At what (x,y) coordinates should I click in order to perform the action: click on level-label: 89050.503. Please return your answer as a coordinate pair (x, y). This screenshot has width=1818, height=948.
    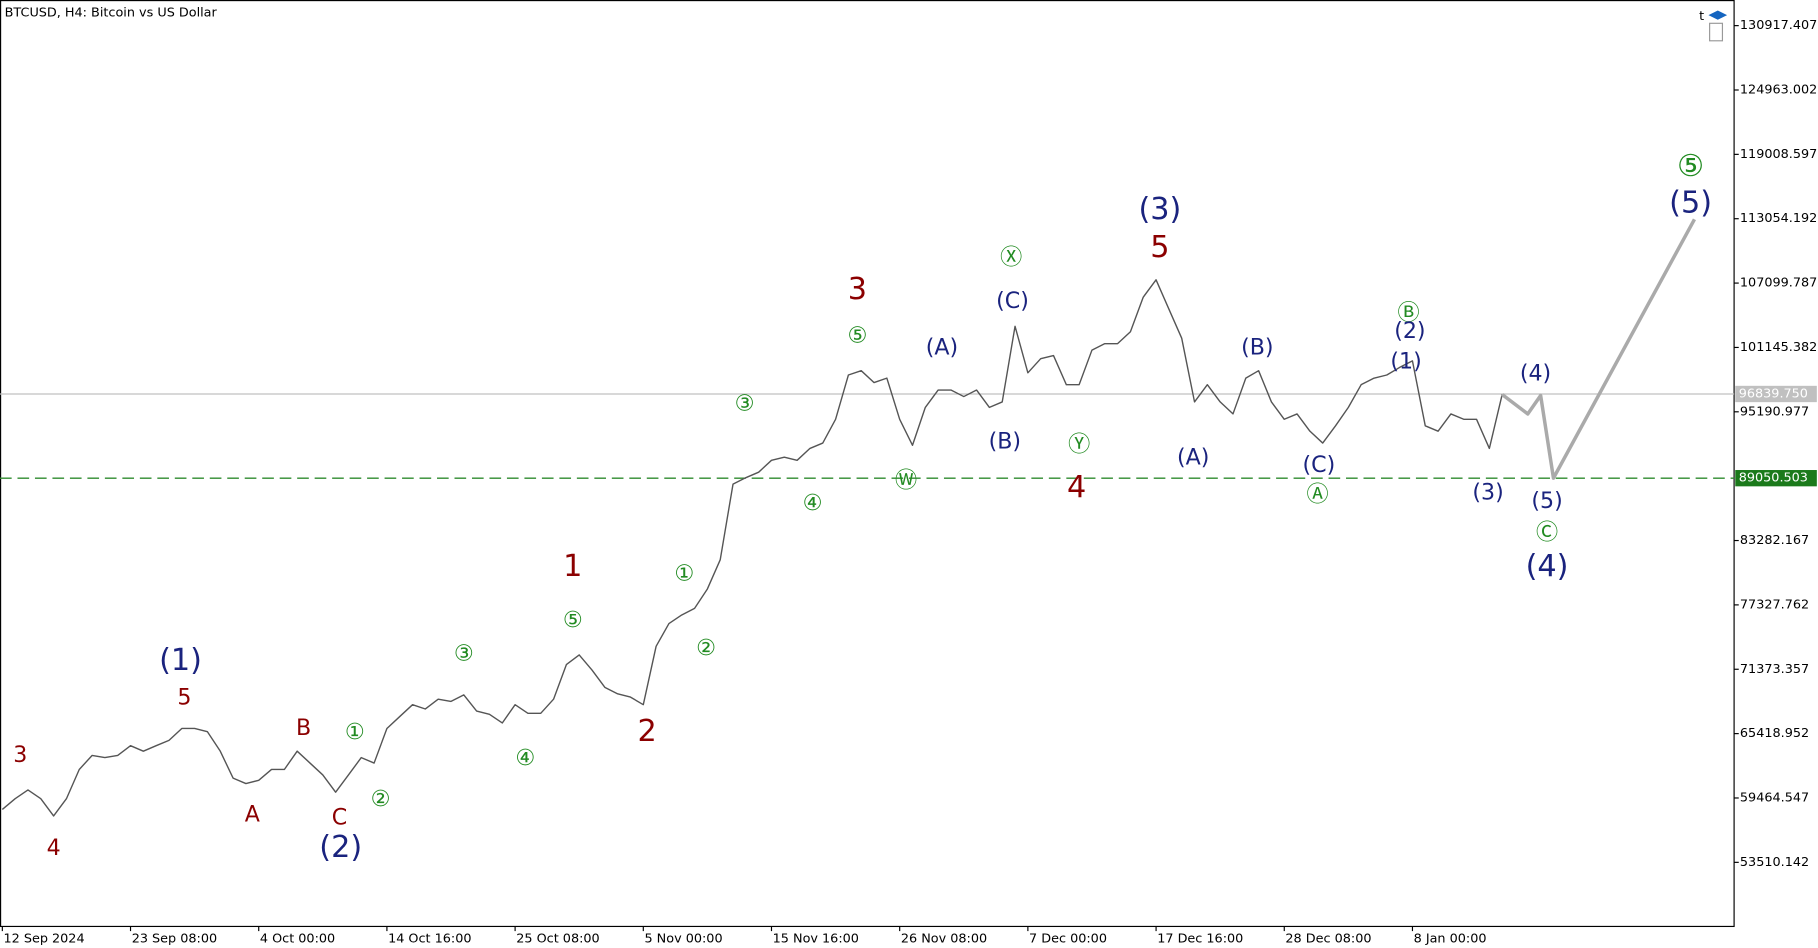
    Looking at the image, I should click on (1773, 478).